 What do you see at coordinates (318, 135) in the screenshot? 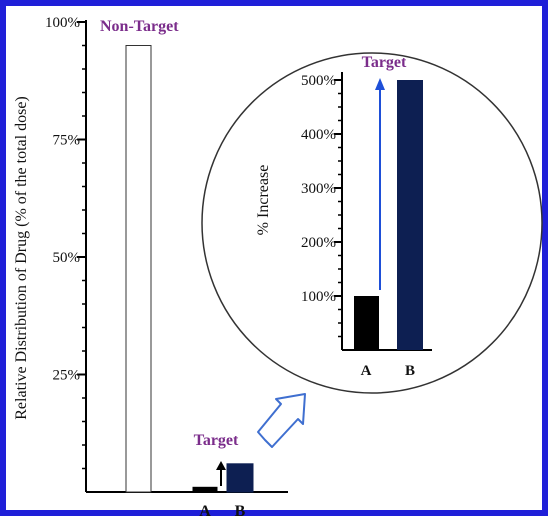
I see `inset-y-tick-label: 400%` at bounding box center [318, 135].